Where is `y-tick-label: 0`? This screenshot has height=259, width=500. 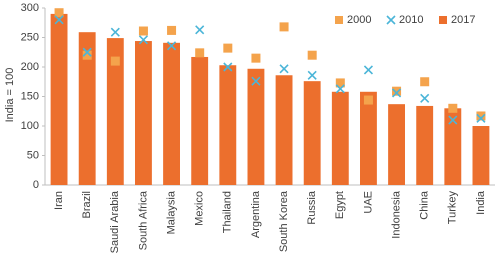 y-tick-label: 0 is located at coordinates (36, 185).